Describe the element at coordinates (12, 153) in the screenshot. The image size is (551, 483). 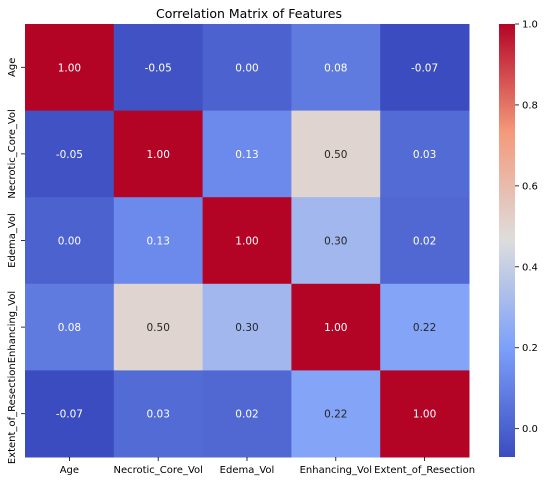
I see `y-tick-label: Necrotic_Core_Vol` at that location.